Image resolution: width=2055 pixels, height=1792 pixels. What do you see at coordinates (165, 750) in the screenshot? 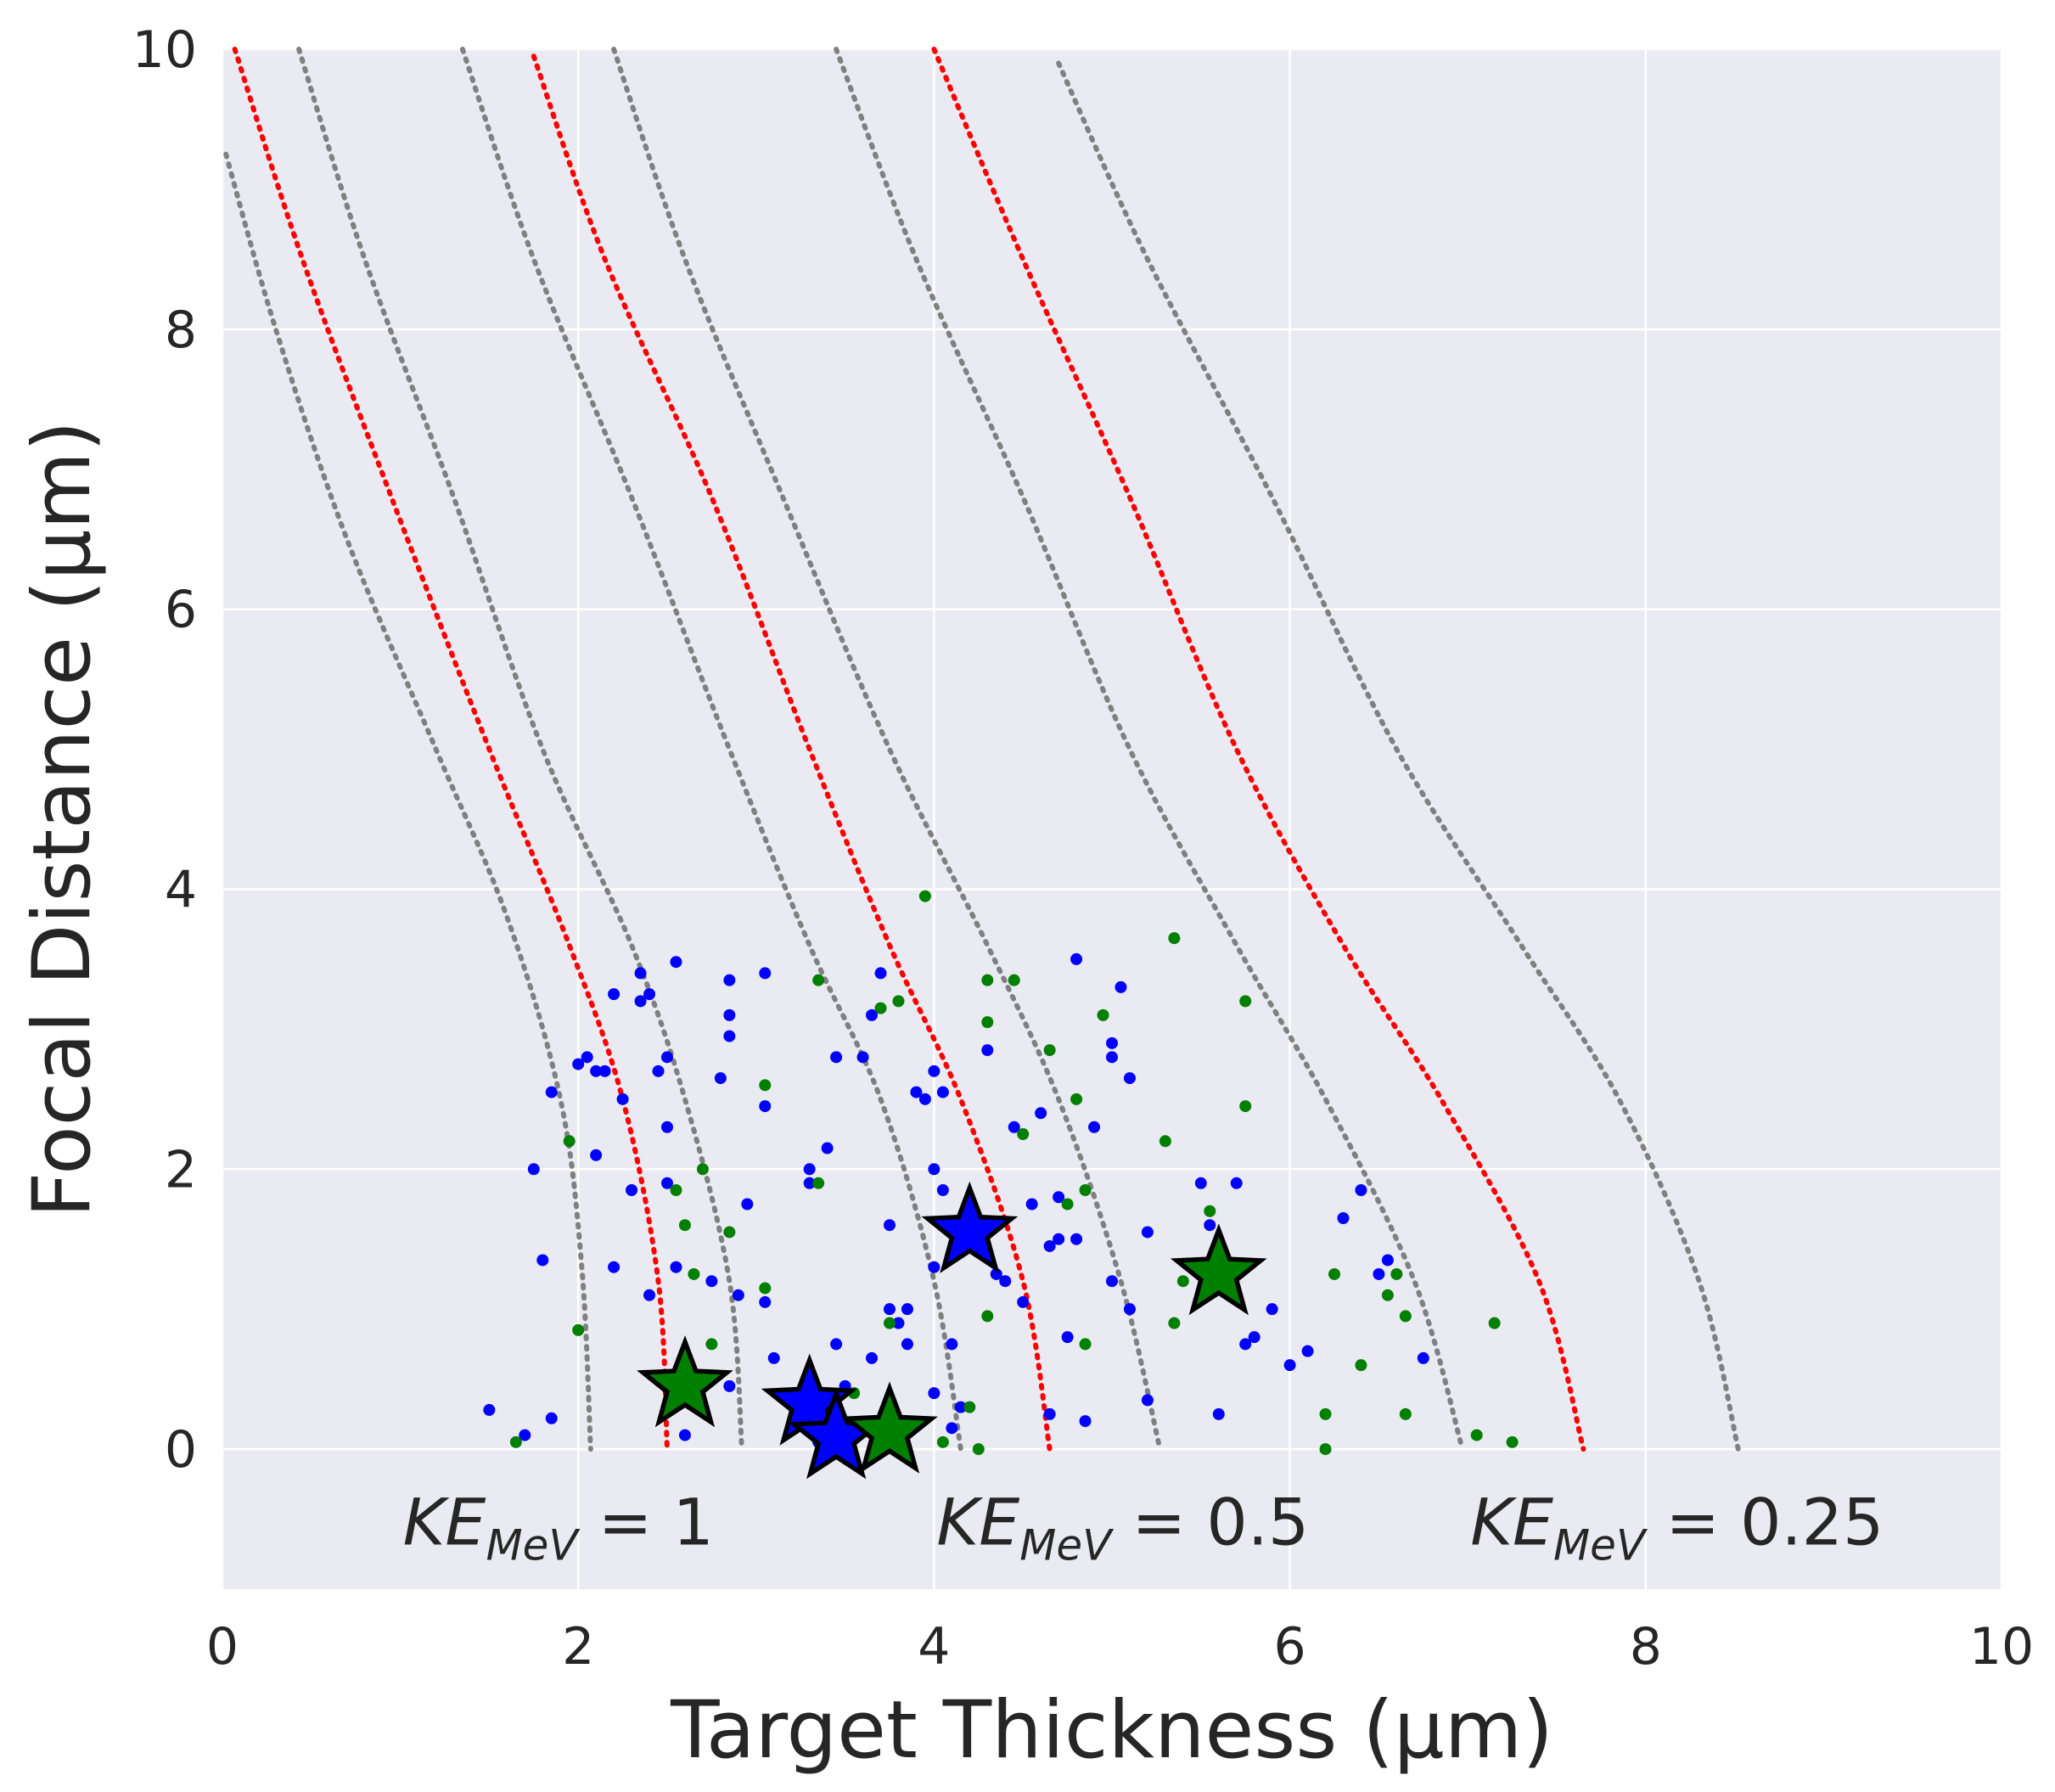
I see `y-tick-labels: 0 2 4 6 8 10` at bounding box center [165, 750].